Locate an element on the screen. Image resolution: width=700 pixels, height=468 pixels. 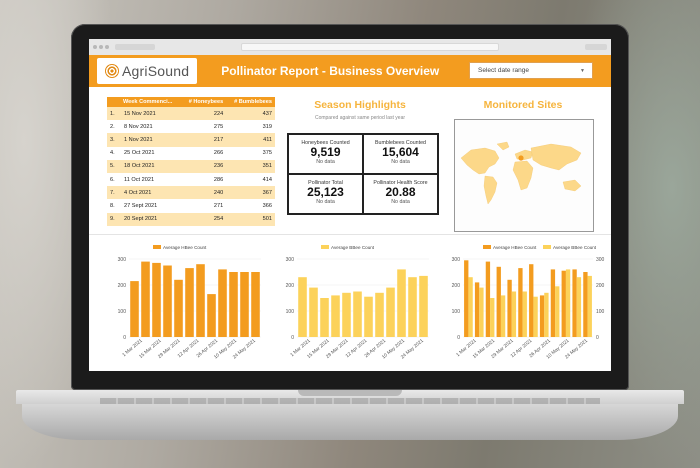
kpi-health-score: Pollinator Health Score 20.88 No data is located at coordinates (400, 194).